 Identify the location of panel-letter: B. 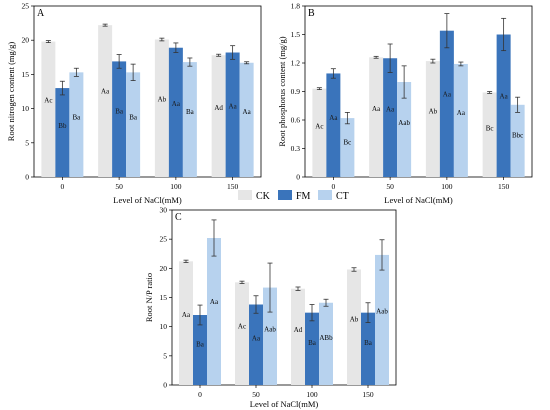
(311, 13).